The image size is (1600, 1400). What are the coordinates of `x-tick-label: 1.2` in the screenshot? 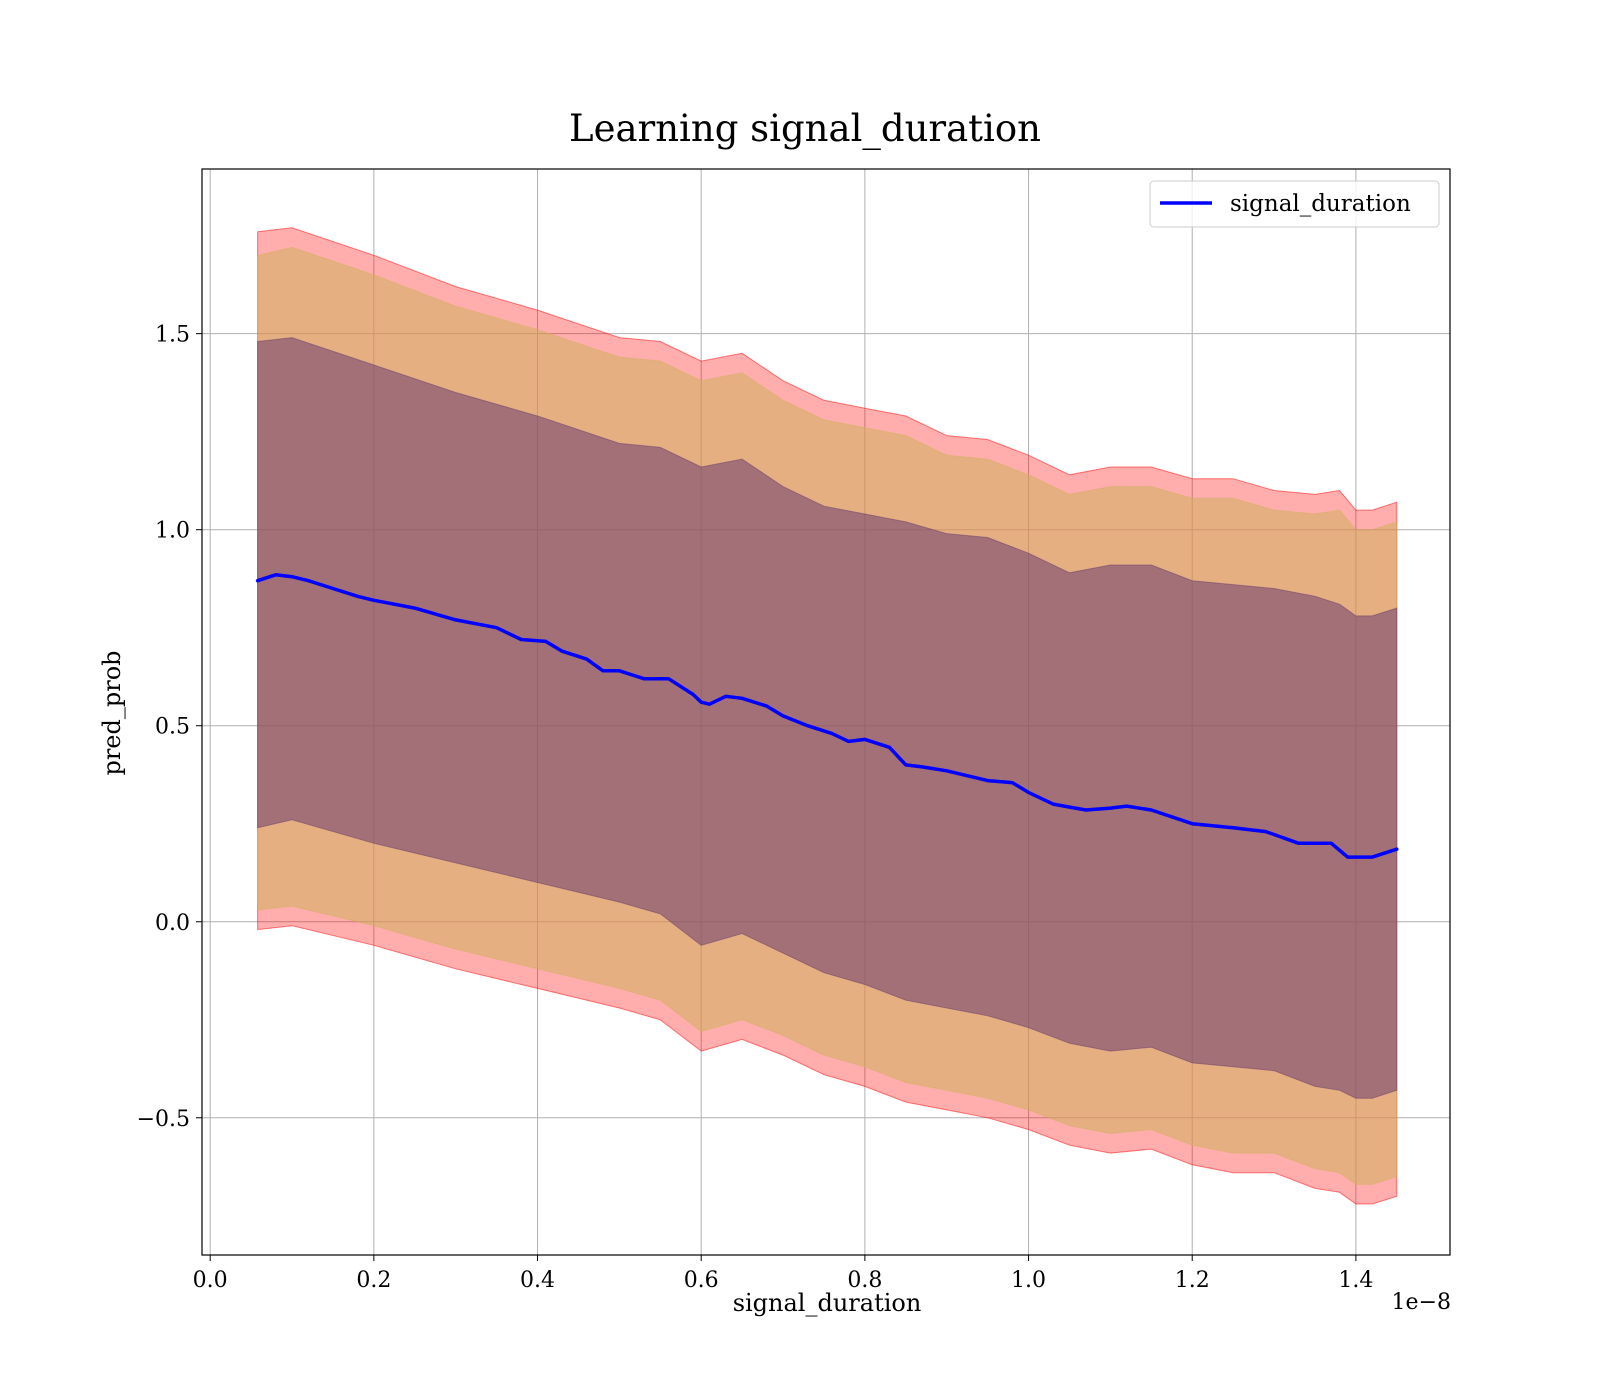 It's located at (1192, 1280).